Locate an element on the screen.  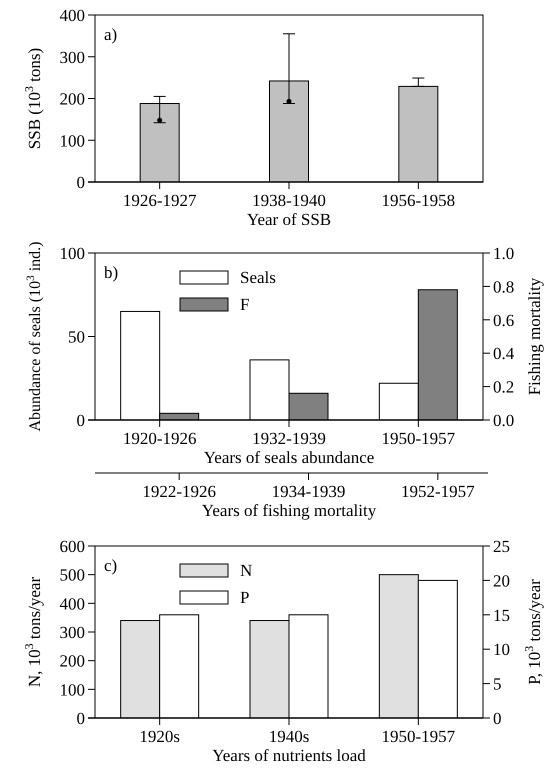
legend-label: Seals is located at coordinates (258, 277).